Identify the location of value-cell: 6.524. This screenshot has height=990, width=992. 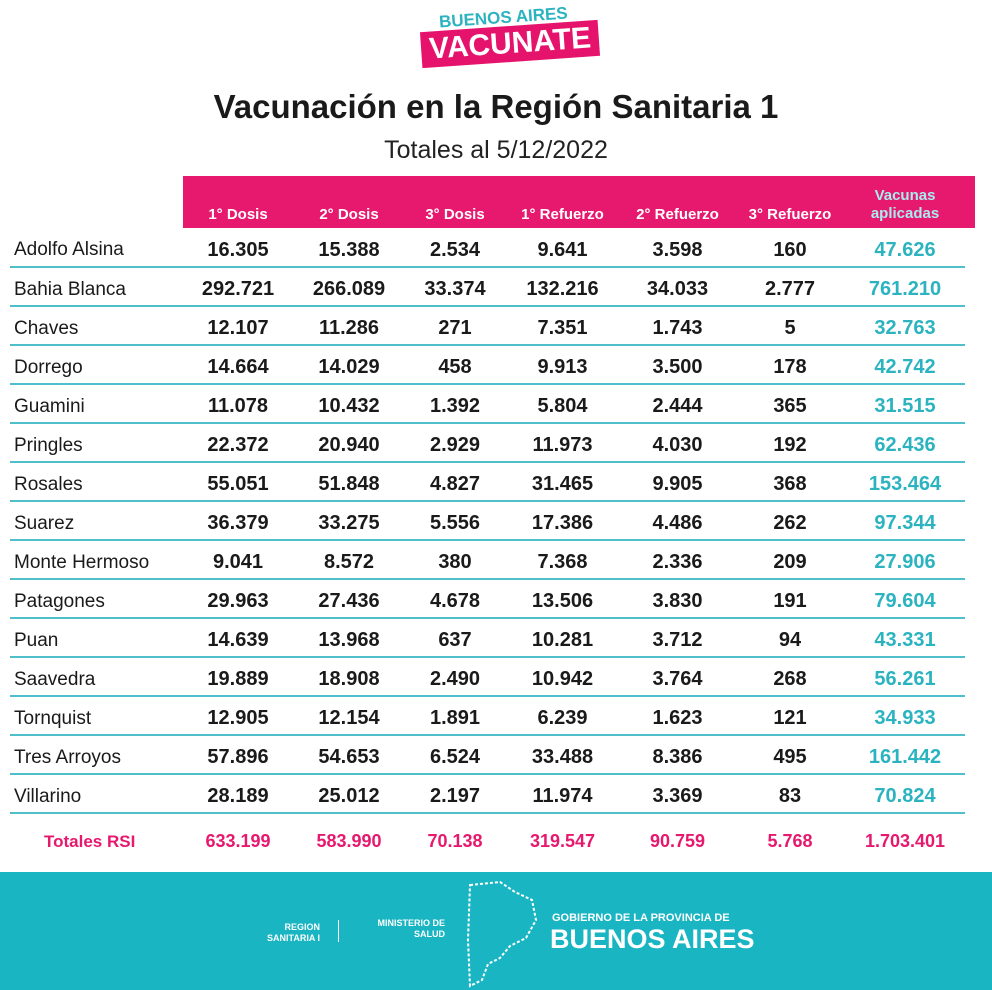
(455, 755).